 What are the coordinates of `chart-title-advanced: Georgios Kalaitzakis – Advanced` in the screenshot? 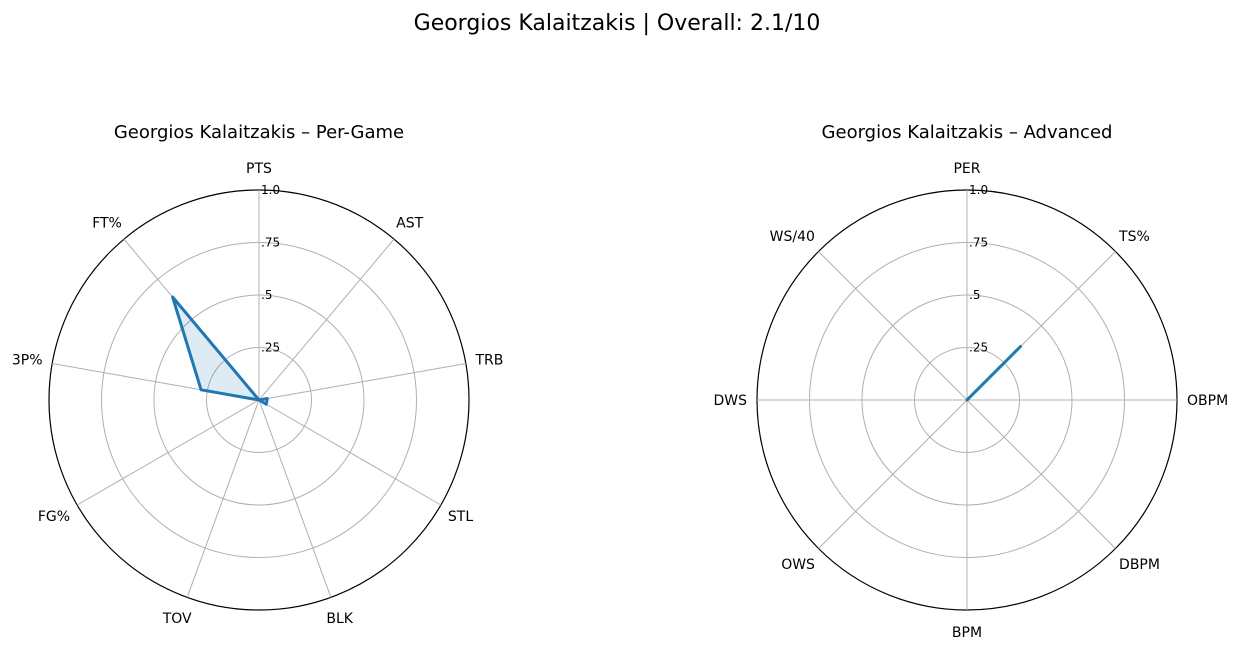 It's located at (967, 132).